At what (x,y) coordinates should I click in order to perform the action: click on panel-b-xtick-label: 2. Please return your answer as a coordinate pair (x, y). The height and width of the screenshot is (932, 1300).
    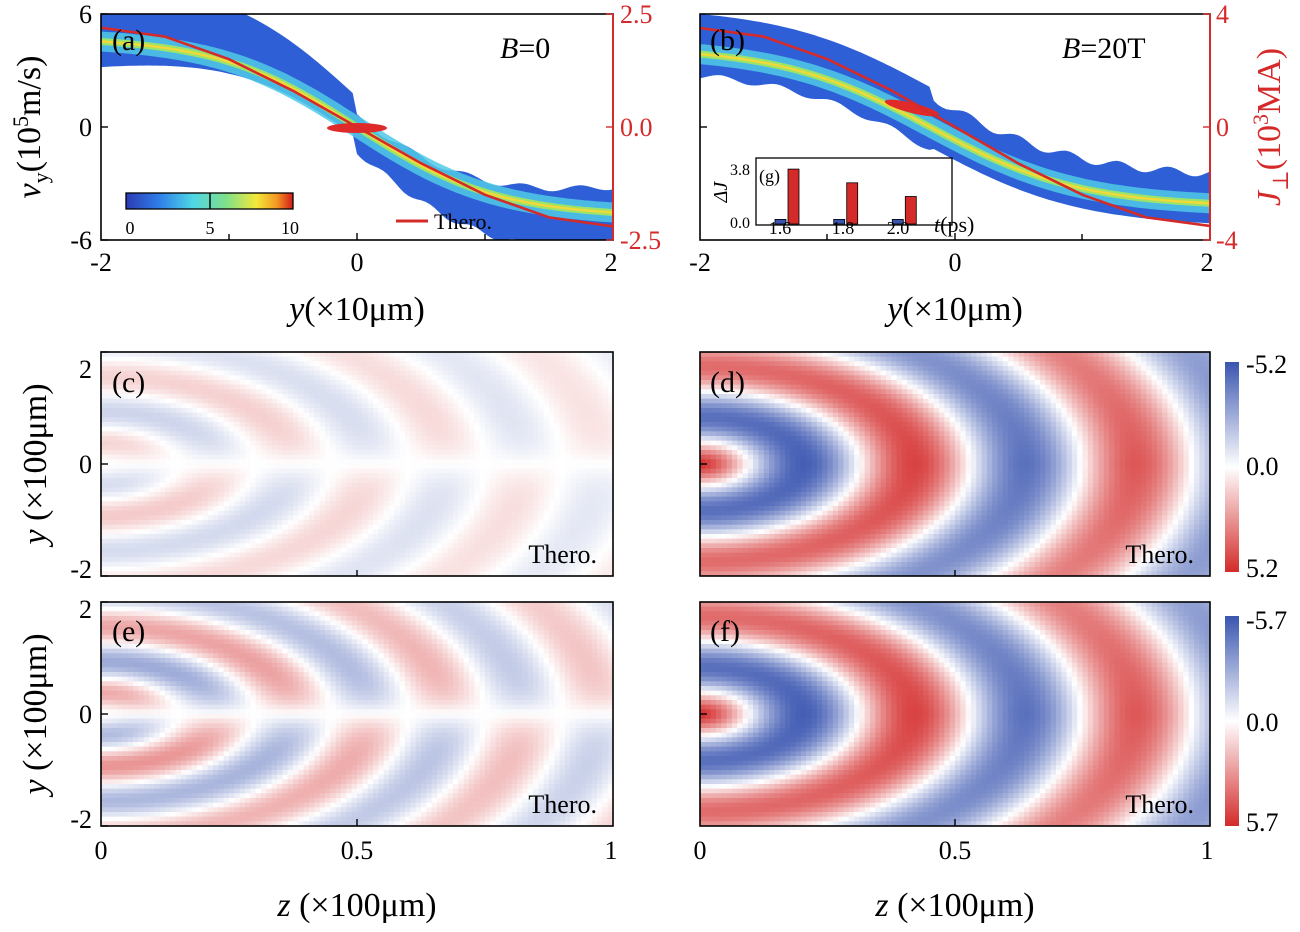
    Looking at the image, I should click on (1207, 262).